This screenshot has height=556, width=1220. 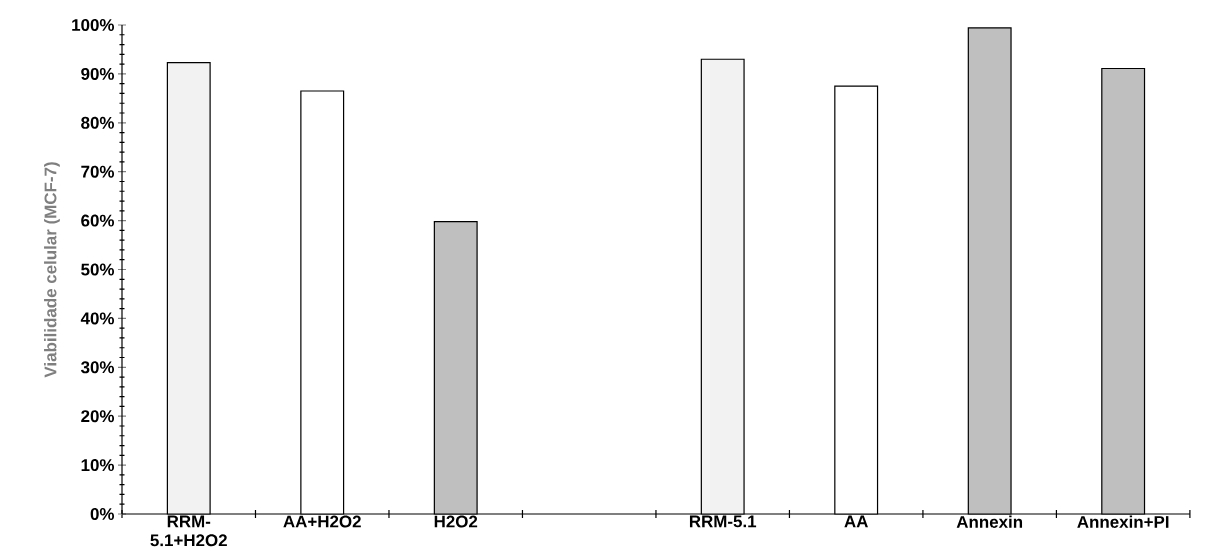 What do you see at coordinates (98, 122) in the screenshot?
I see `y-tick-label: 80%` at bounding box center [98, 122].